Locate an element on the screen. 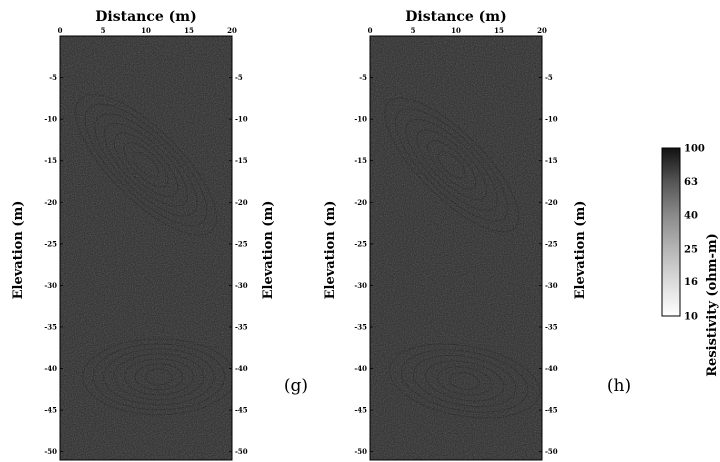 This screenshot has height=462, width=720. colorbar: 100 63 40 25 16 10 Resistivity (ohm-m) is located at coordinates (690, 260).